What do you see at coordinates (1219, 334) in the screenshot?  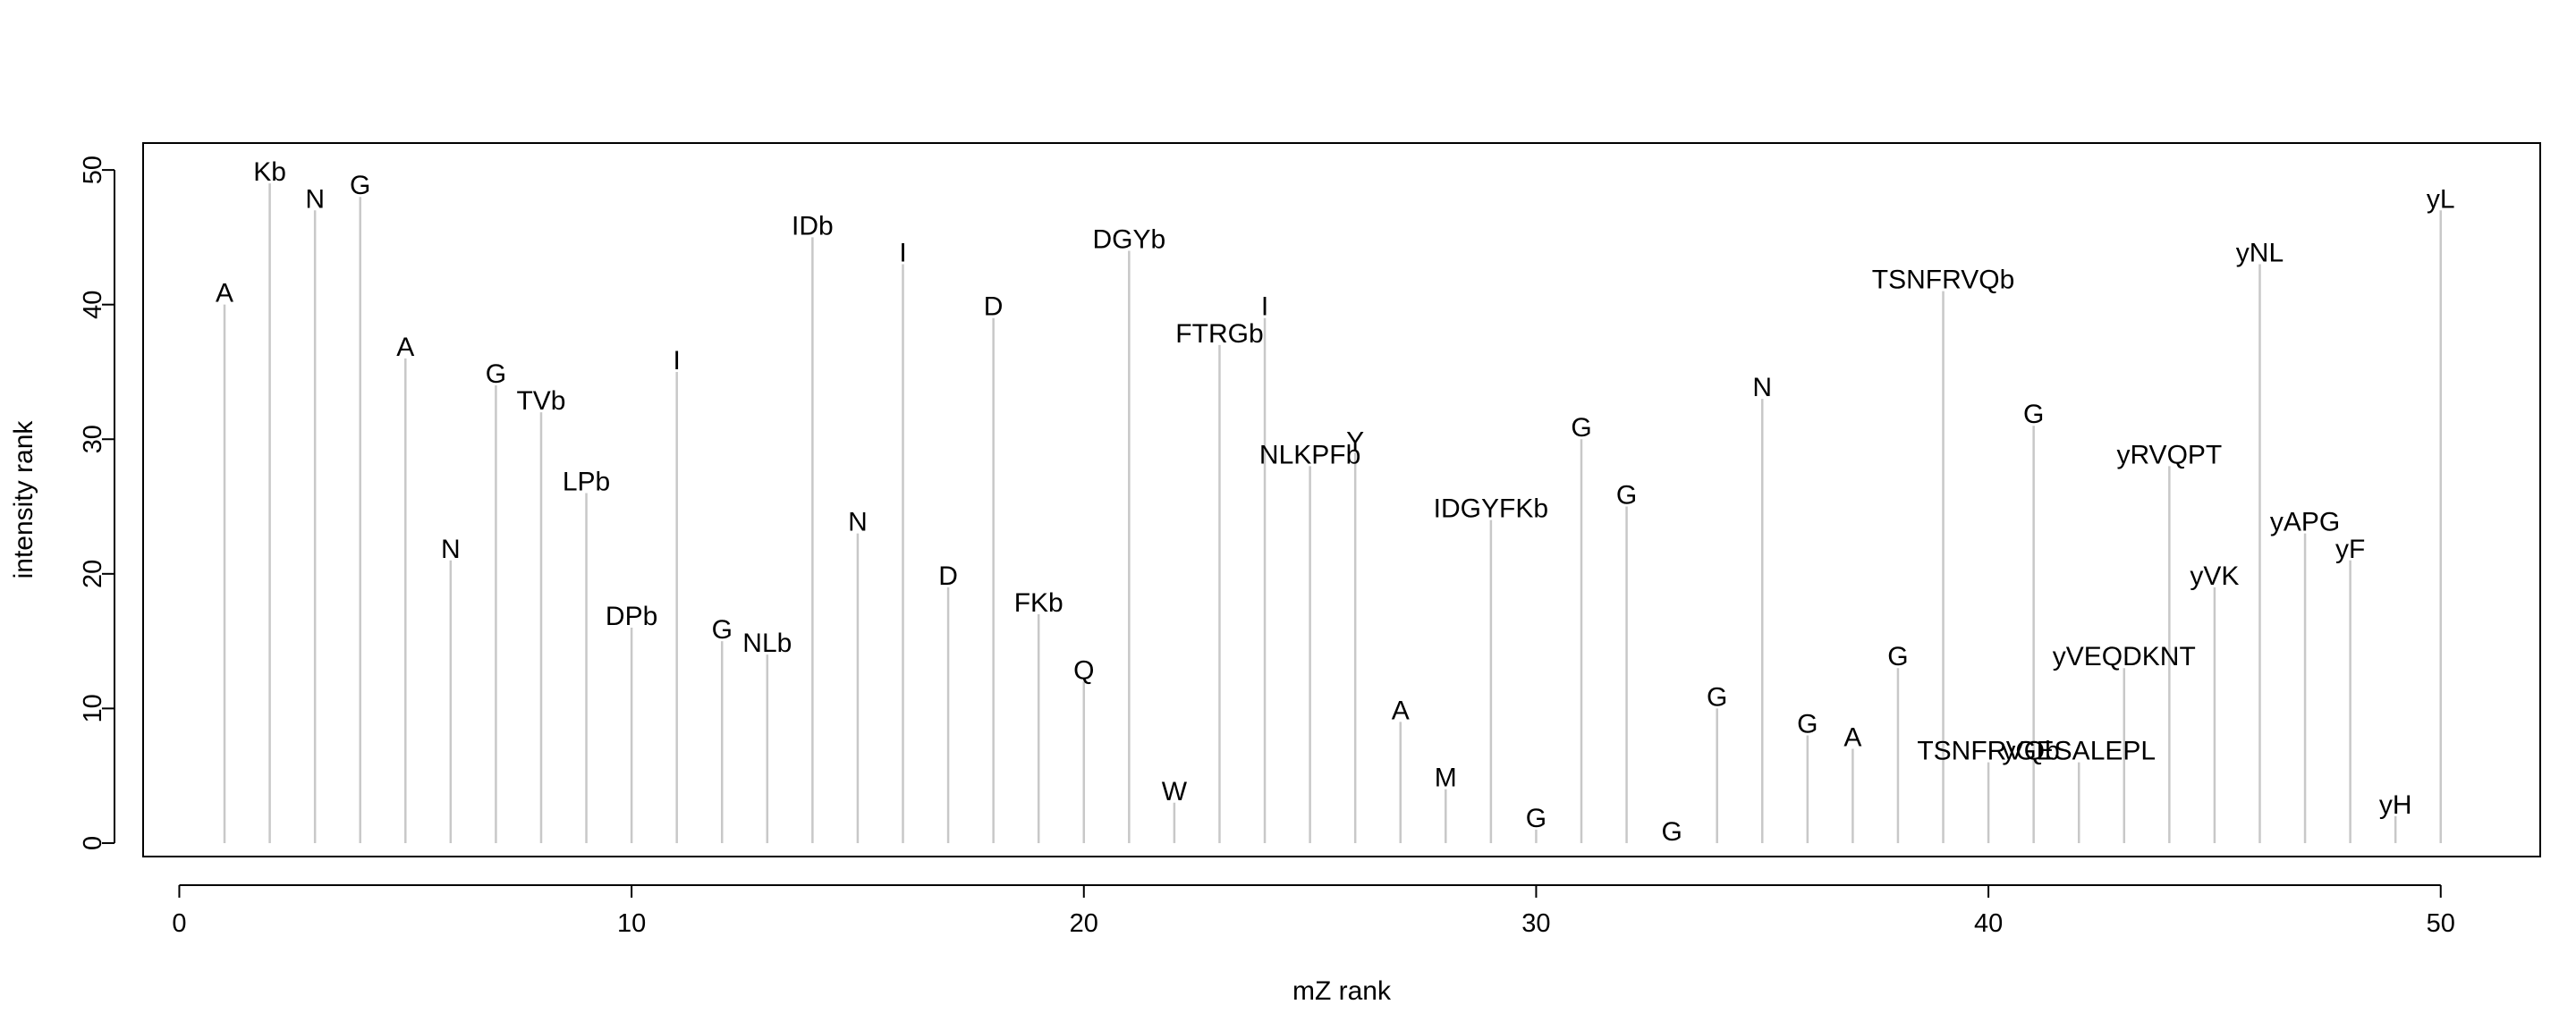 I see `peak-label: FTRGb` at bounding box center [1219, 334].